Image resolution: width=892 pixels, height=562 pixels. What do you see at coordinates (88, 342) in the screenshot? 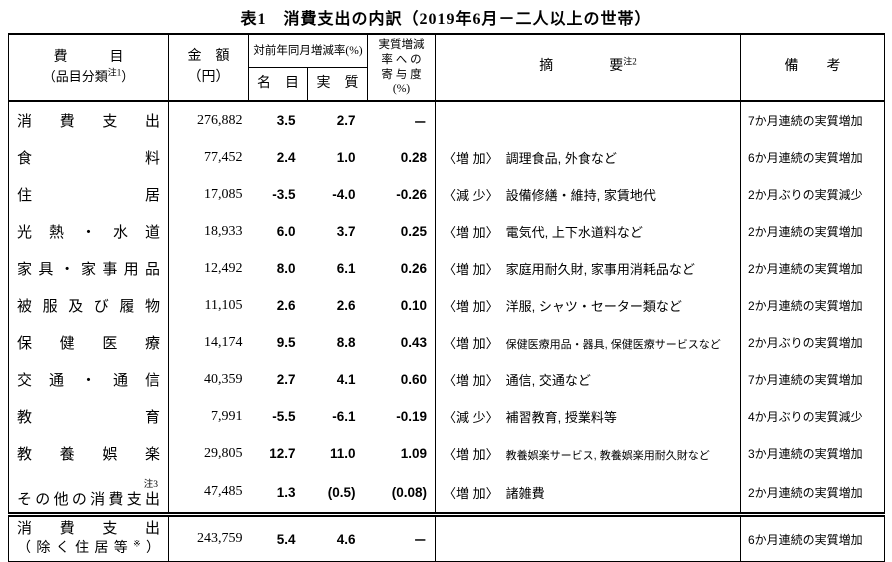
I see `item-cell: 保健医療` at bounding box center [88, 342].